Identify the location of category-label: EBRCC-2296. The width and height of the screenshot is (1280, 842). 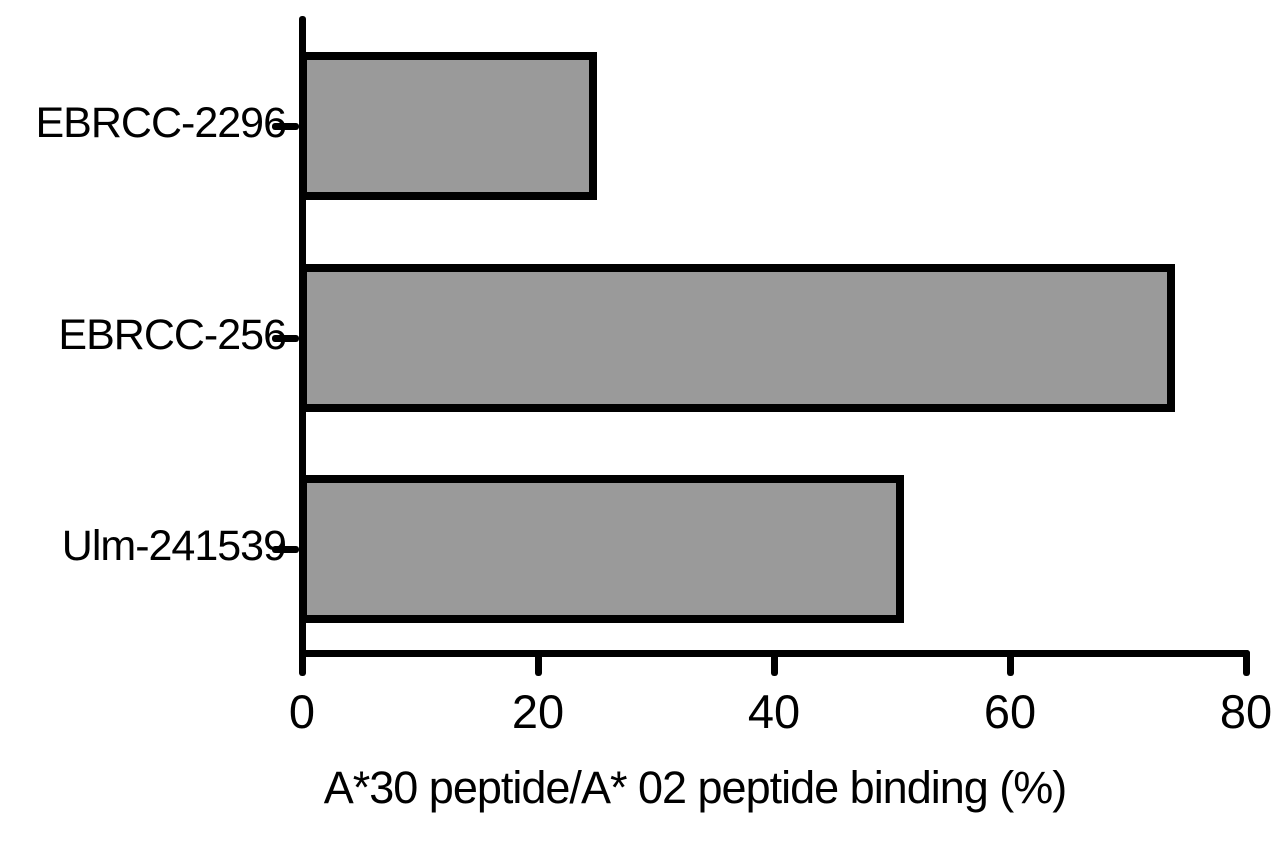
(161, 123).